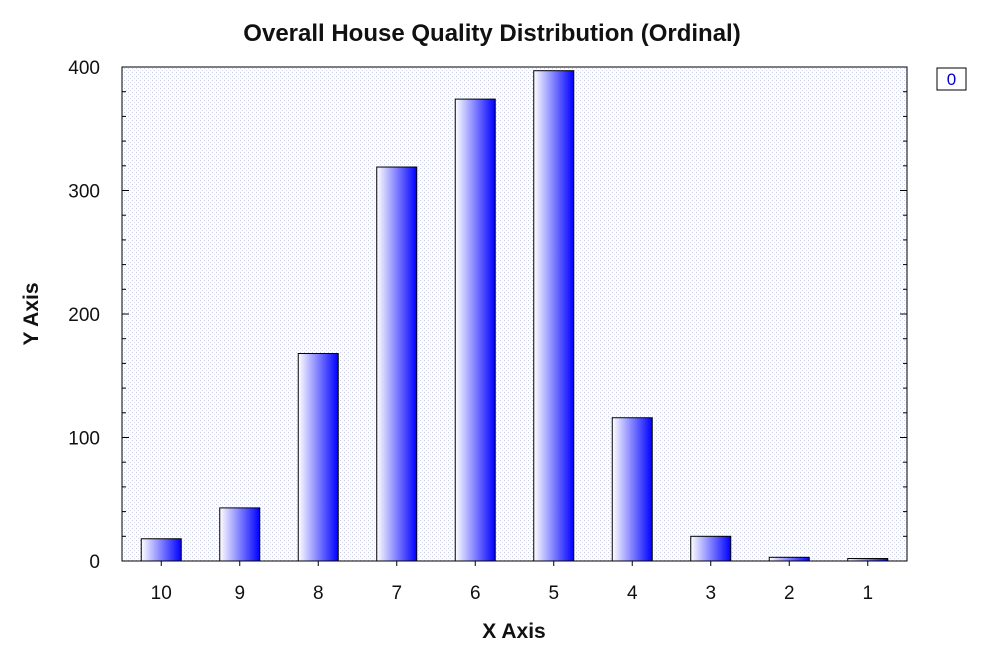  I want to click on legend: 0, so click(951, 79).